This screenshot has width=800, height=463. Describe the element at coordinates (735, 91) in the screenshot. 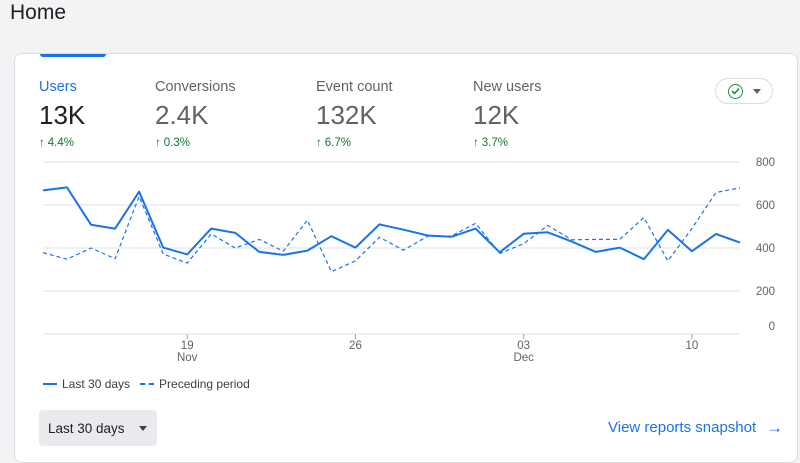

I see `check-circle-icon` at that location.